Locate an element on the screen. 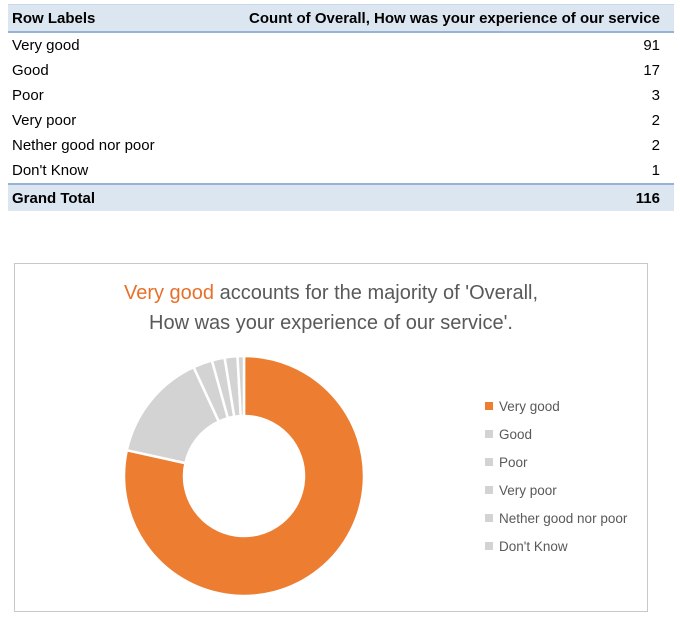  legend-label: Nether good nor poor is located at coordinates (563, 518).